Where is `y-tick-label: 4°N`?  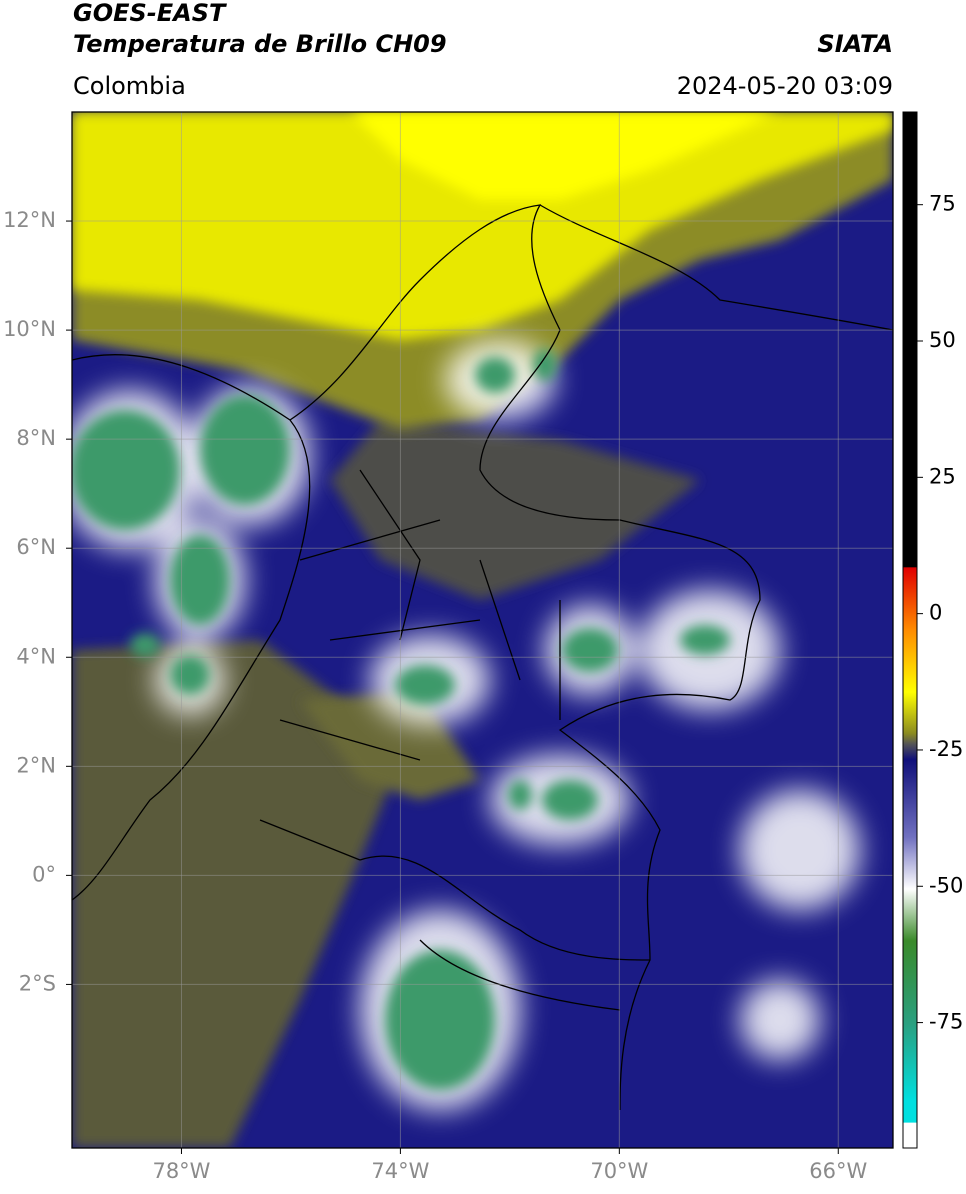
y-tick-label: 4°N is located at coordinates (36, 656).